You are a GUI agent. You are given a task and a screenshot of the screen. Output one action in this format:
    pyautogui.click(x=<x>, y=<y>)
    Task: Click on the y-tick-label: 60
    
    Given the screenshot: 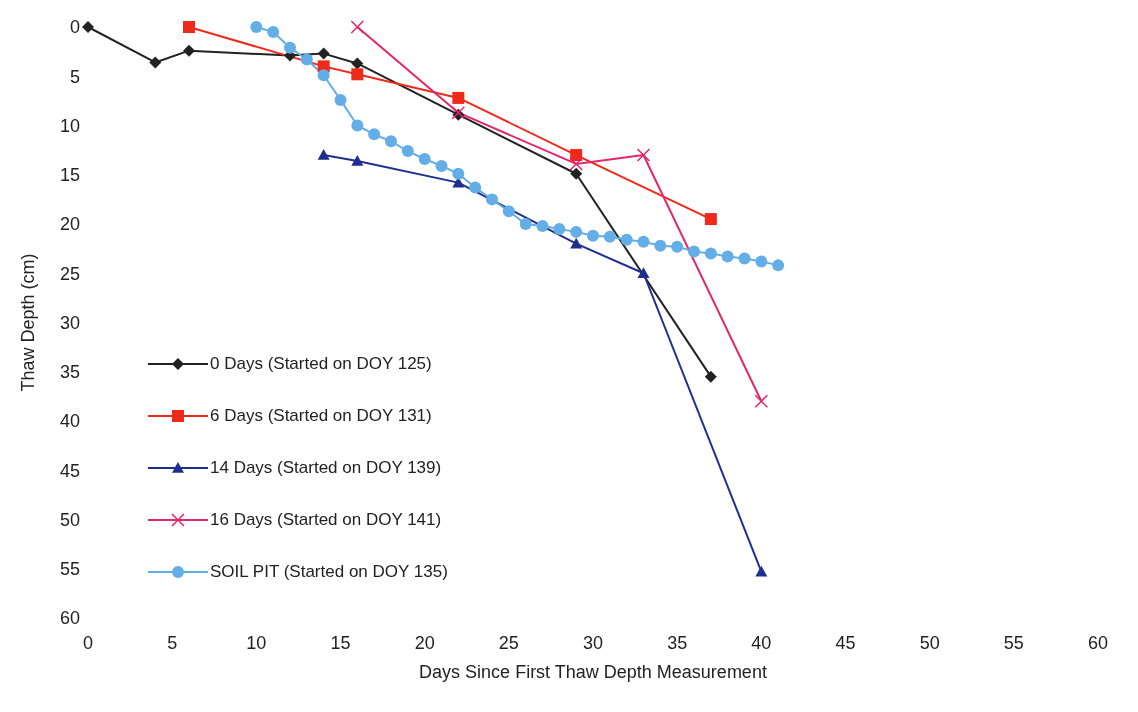 What is the action you would take?
    pyautogui.click(x=69, y=618)
    